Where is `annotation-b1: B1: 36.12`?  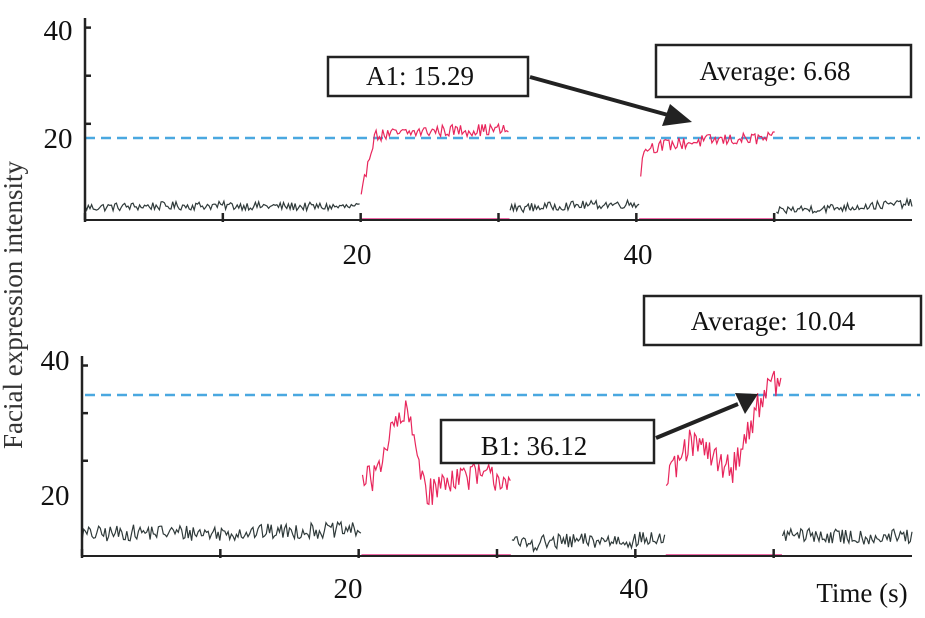 annotation-b1: B1: 36.12 is located at coordinates (547, 441).